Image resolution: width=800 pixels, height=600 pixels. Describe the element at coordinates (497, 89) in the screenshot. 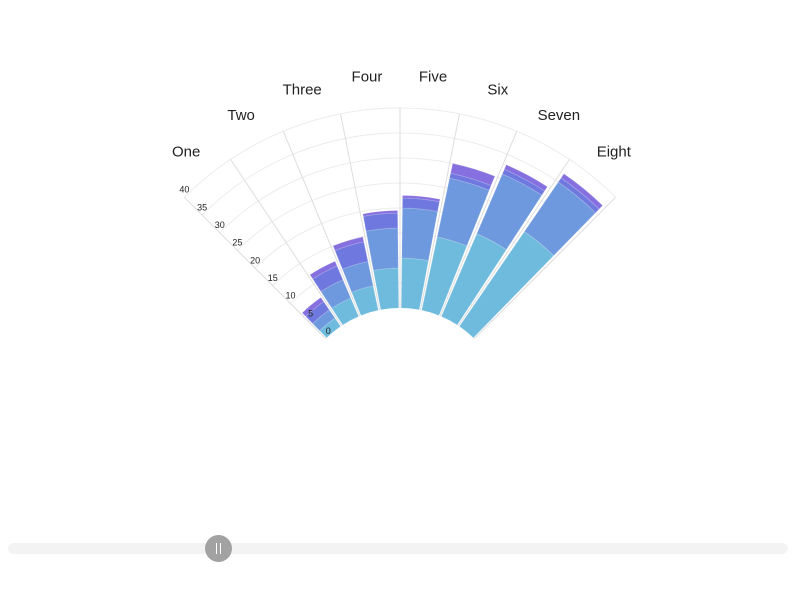

I see `category-label: Six` at that location.